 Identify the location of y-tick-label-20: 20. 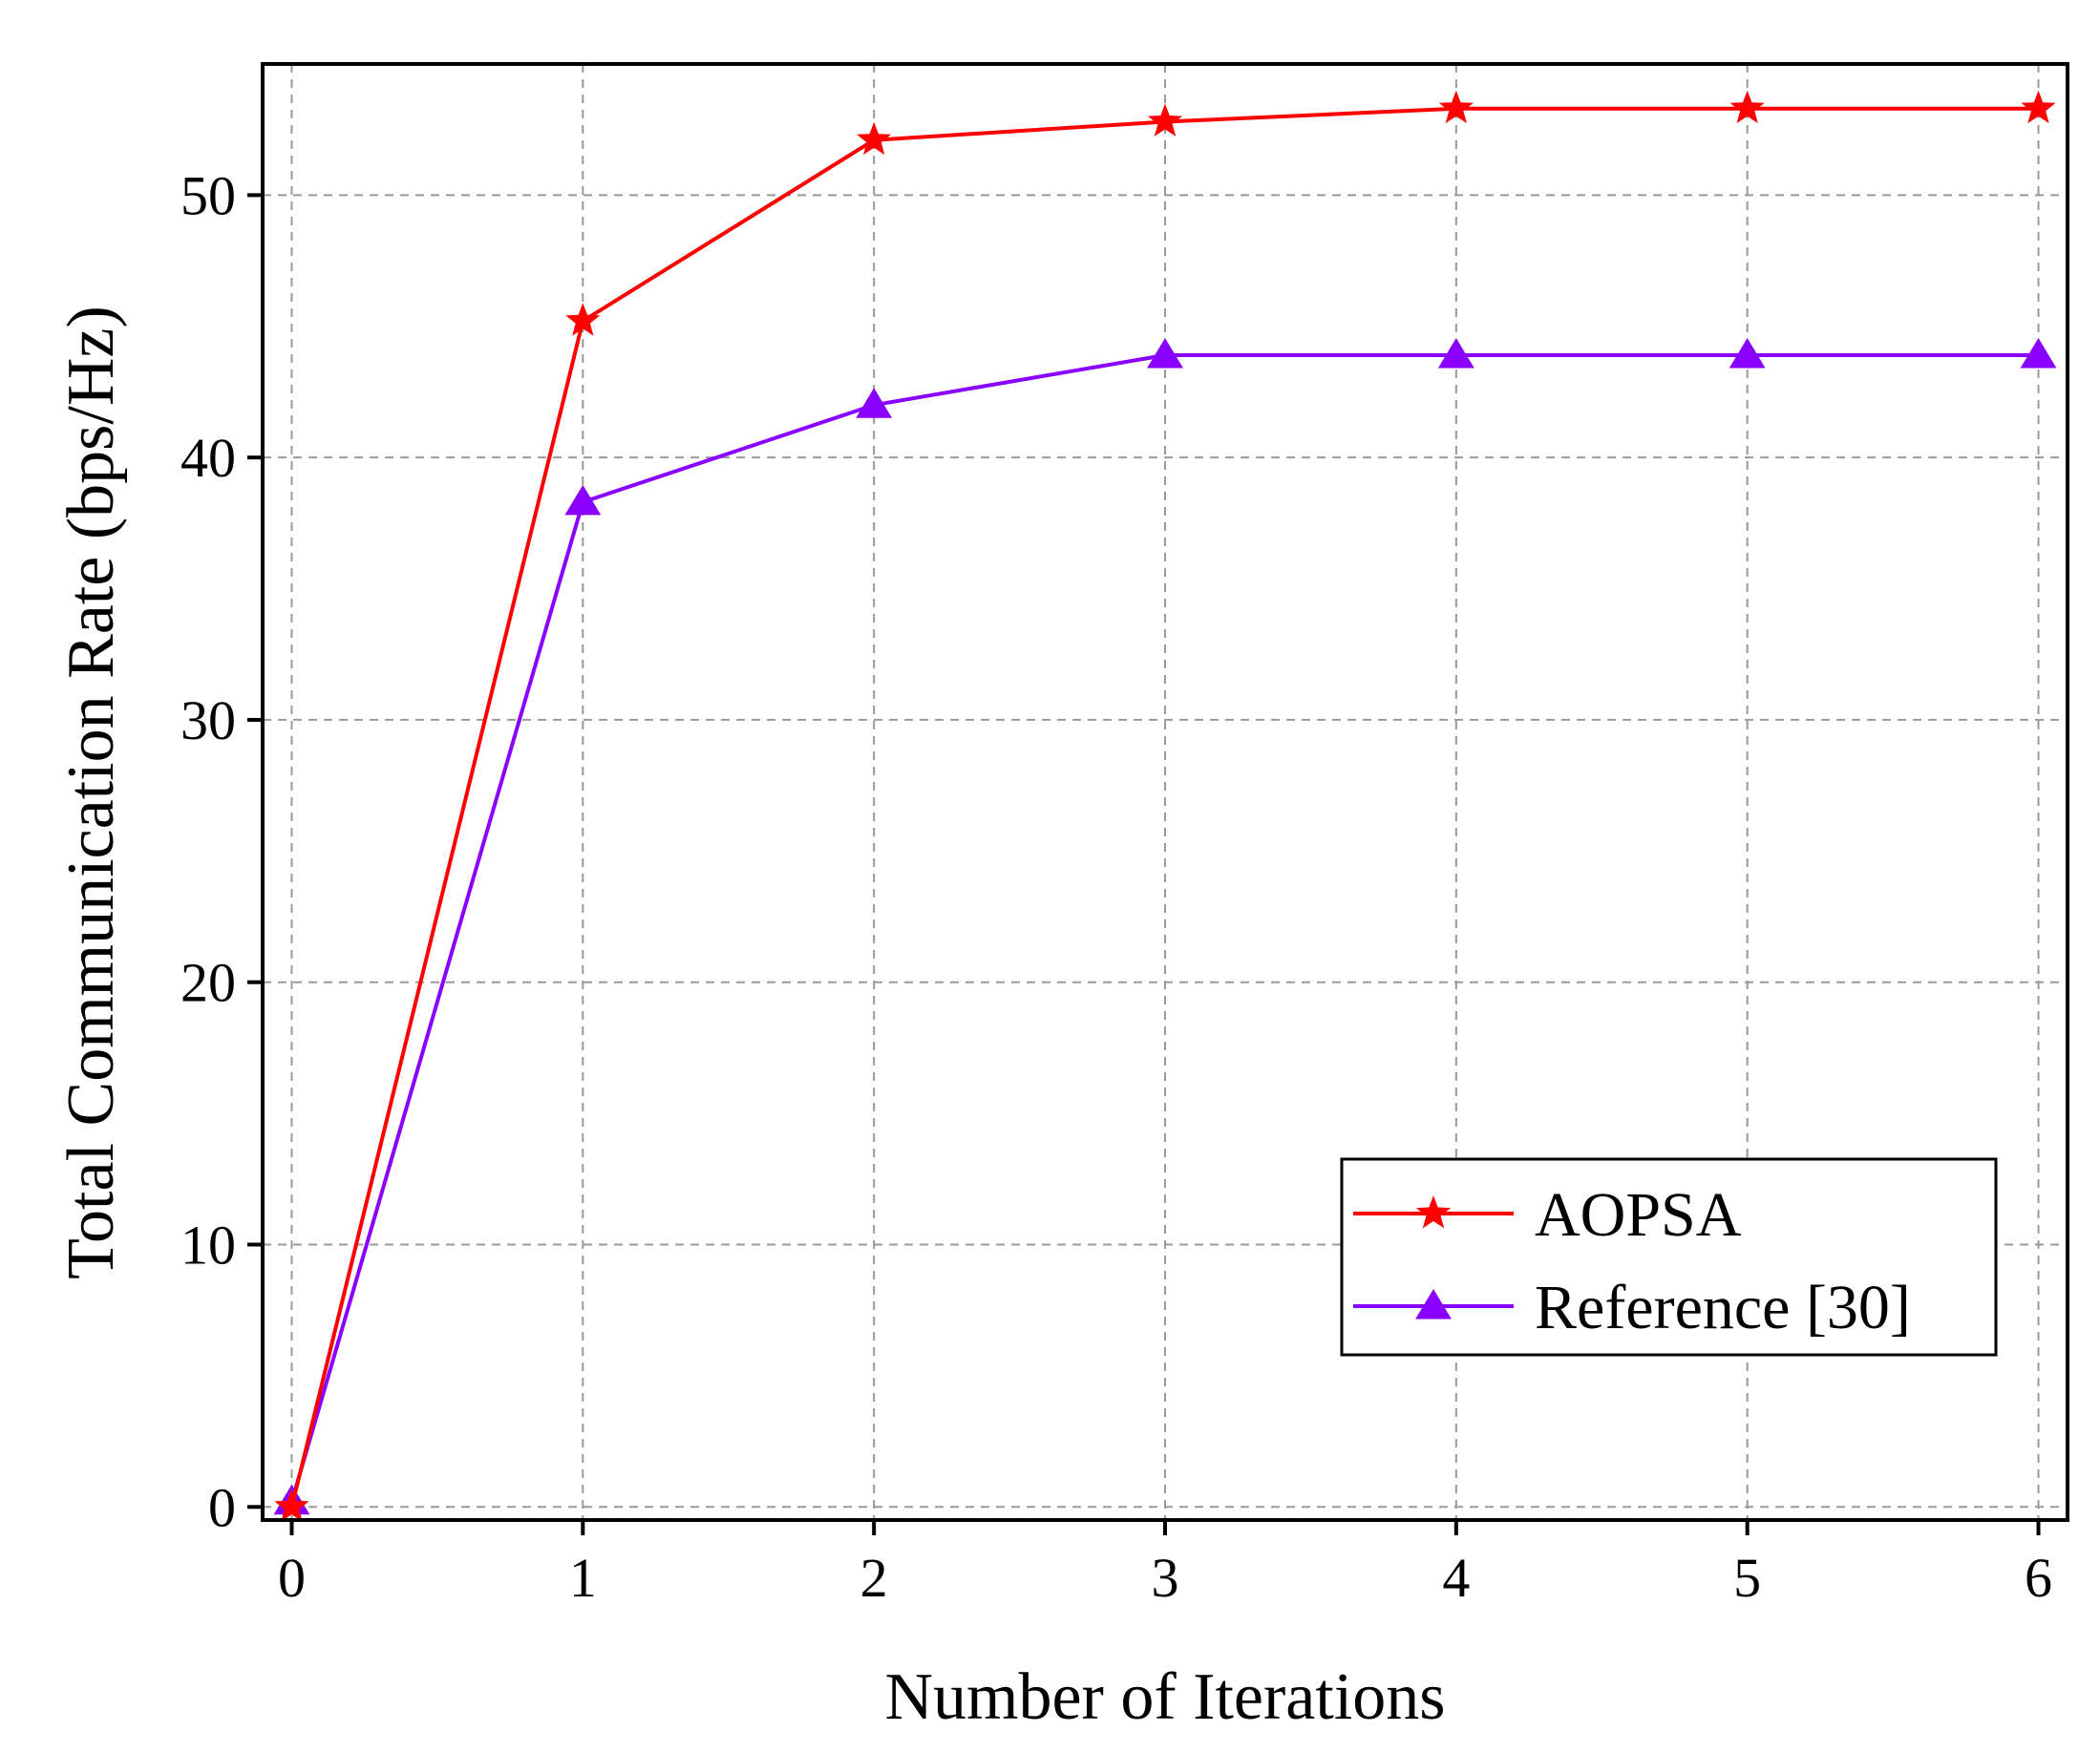
(208, 983).